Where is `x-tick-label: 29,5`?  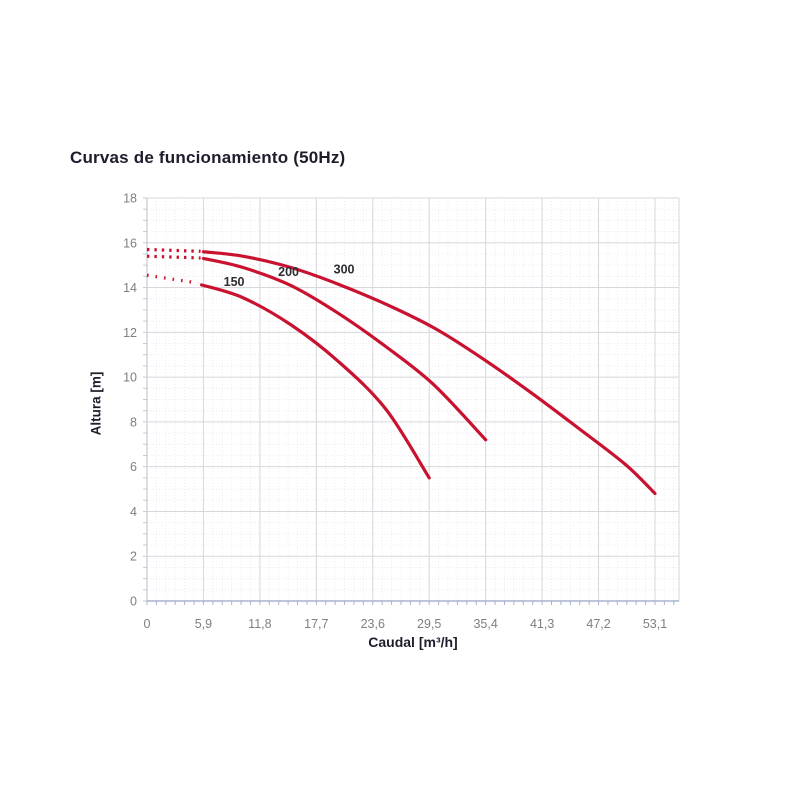 x-tick-label: 29,5 is located at coordinates (429, 624).